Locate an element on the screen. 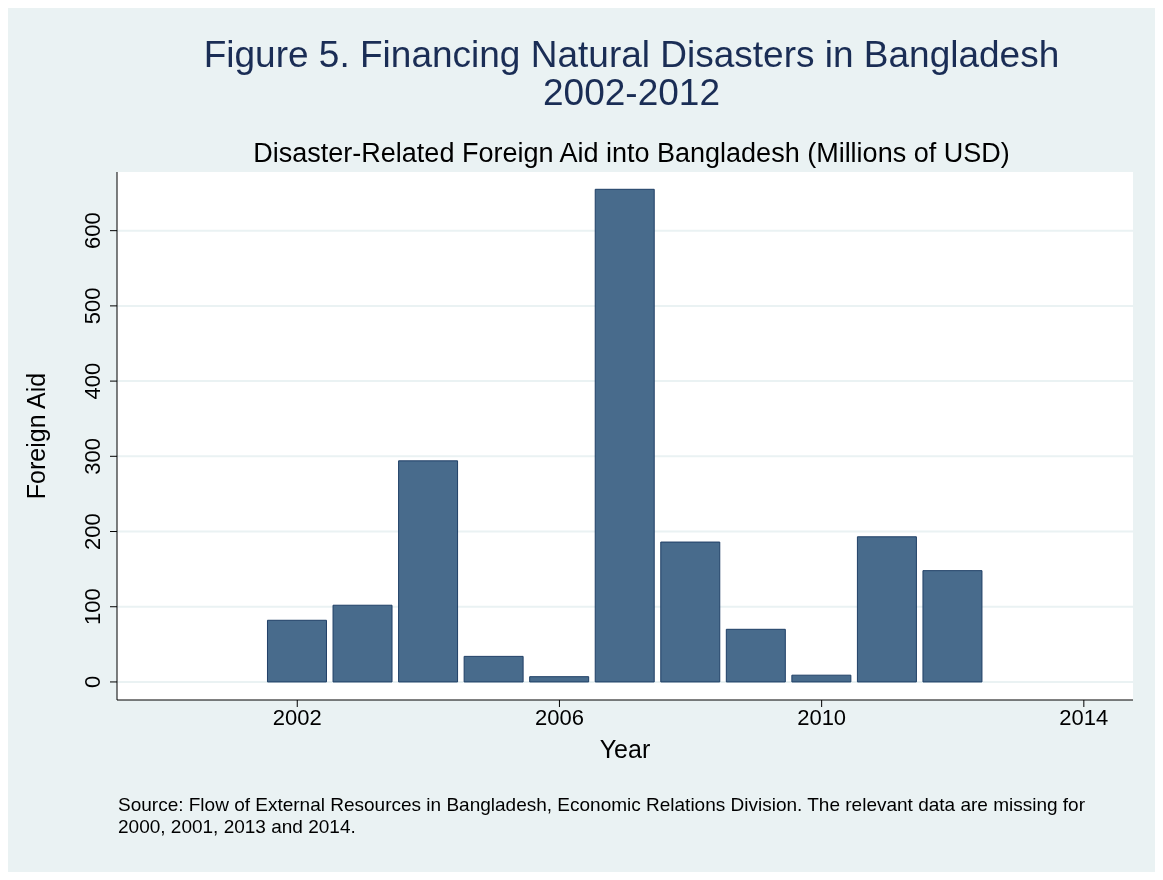  y-tick-label: 500 is located at coordinates (92, 306).